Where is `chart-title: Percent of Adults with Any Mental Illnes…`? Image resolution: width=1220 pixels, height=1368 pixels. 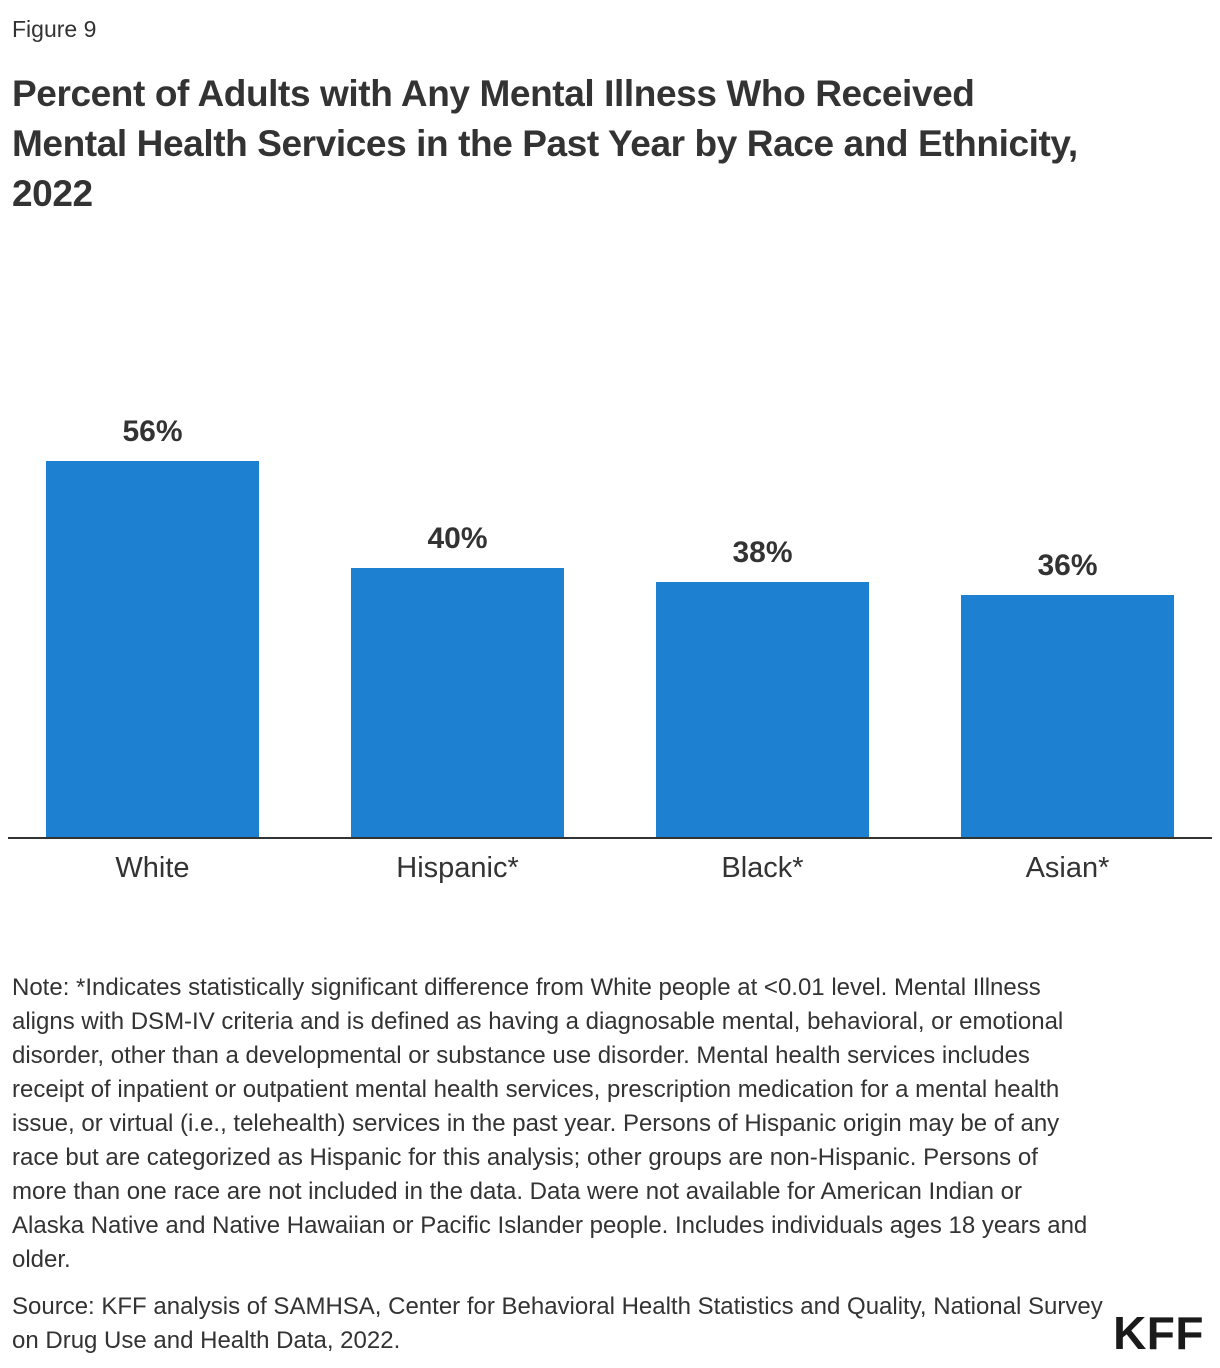
chart-title: Percent of Adults with Any Mental Illnes… is located at coordinates (610, 145).